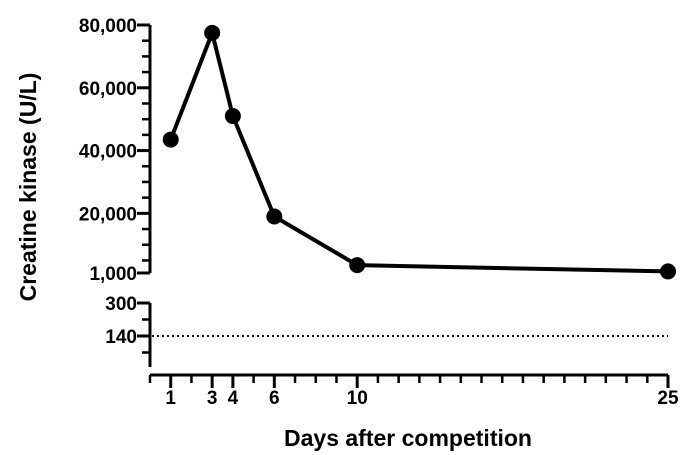 The image size is (684, 455). What do you see at coordinates (170, 398) in the screenshot?
I see `x-tick-label: 1` at bounding box center [170, 398].